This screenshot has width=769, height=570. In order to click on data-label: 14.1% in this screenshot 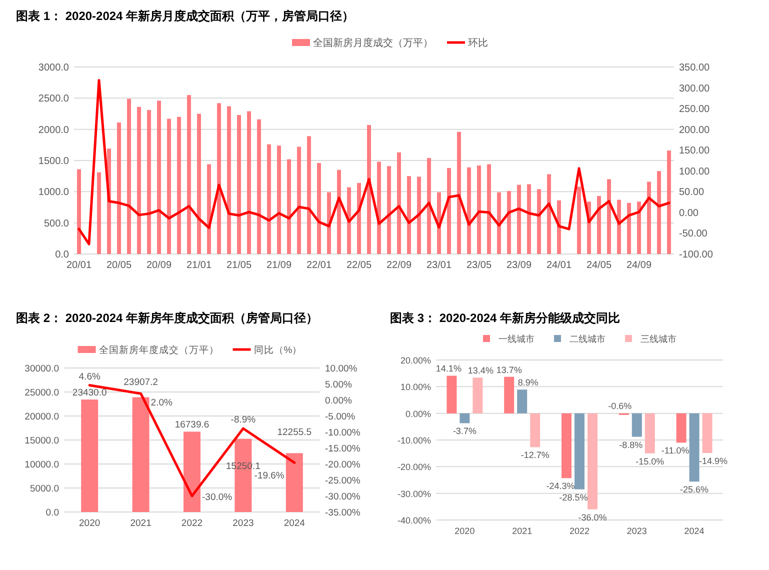, I will do `click(449, 369)`.